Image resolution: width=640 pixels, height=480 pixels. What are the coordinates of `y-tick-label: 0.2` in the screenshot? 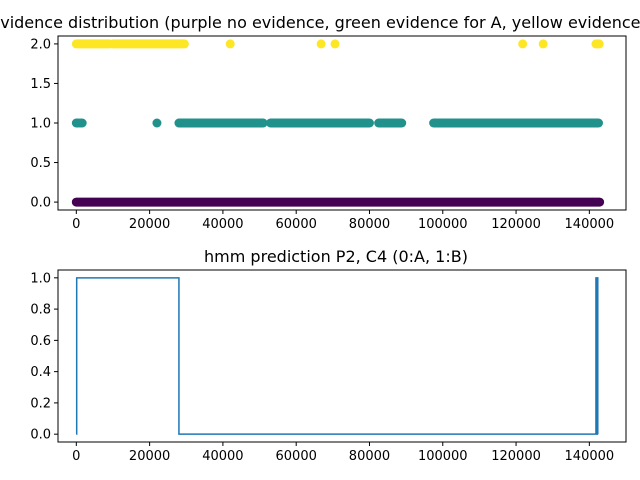 It's located at (40, 403).